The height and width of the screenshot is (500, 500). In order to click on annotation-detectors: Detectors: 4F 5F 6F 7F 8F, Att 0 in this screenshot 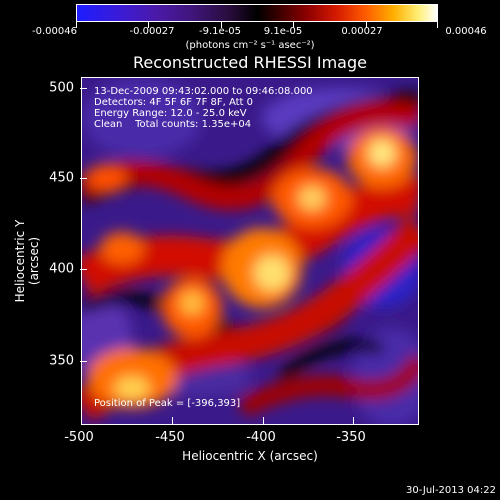, I will do `click(174, 102)`.